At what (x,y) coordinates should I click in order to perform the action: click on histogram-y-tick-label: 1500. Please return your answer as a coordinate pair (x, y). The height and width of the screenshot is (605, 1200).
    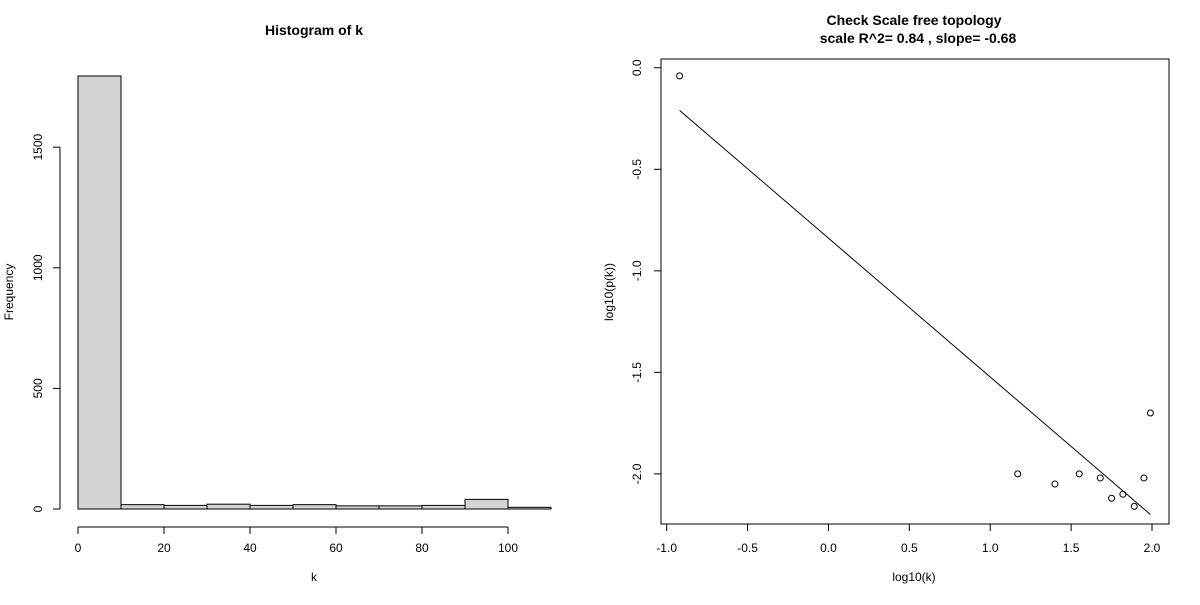
    Looking at the image, I should click on (38, 146).